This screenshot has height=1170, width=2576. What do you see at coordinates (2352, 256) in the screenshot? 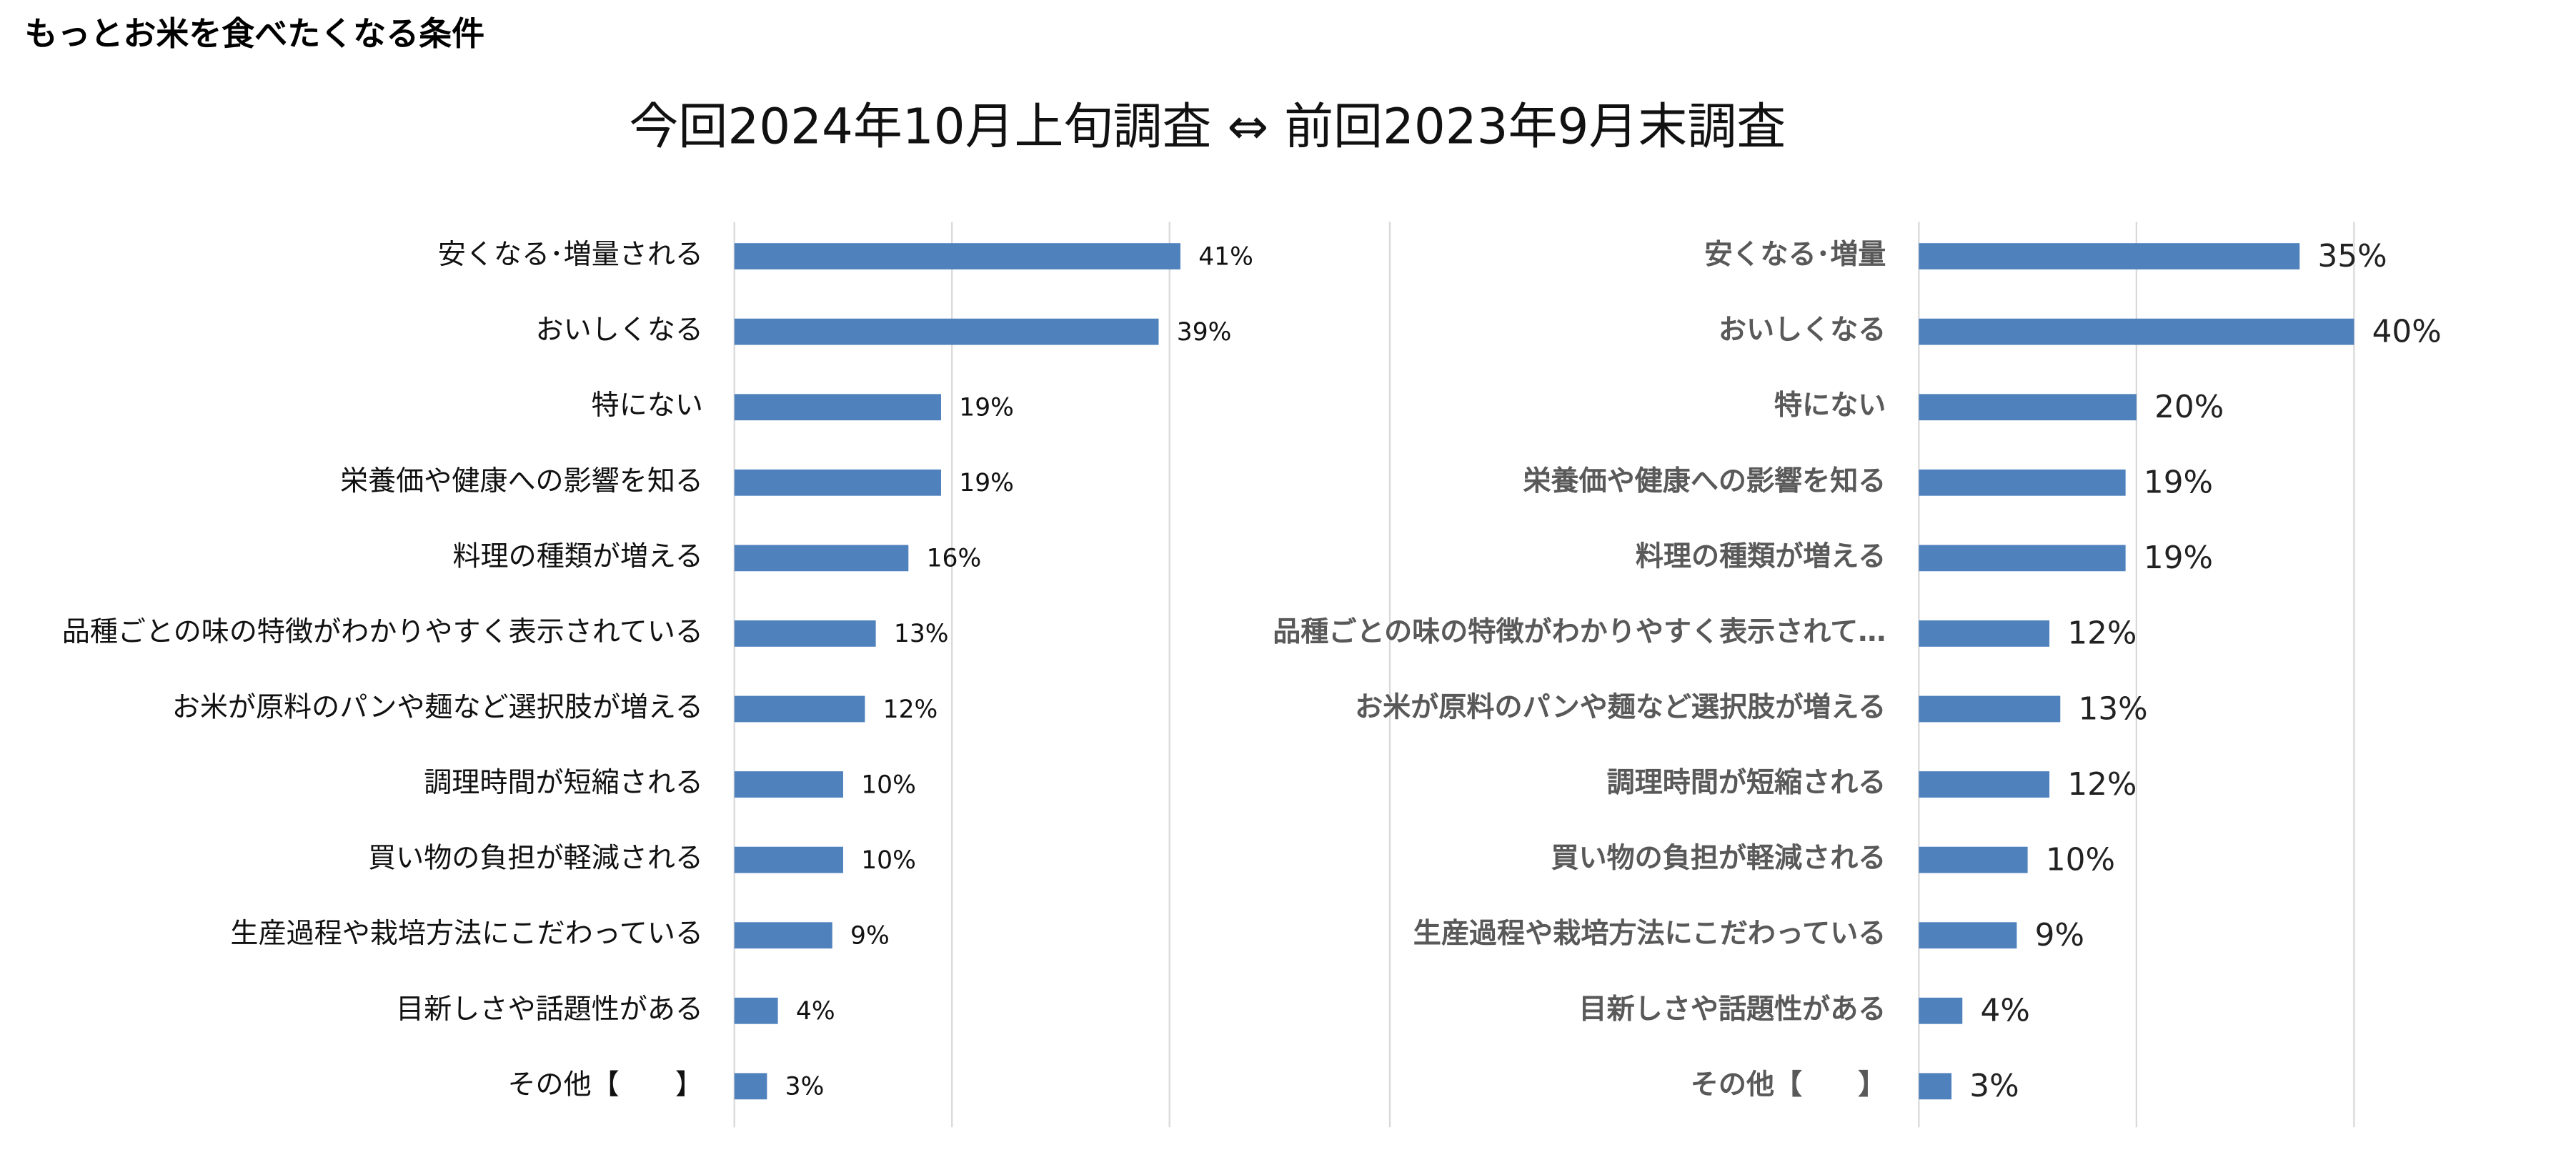
I see `value-label: 35%` at bounding box center [2352, 256].